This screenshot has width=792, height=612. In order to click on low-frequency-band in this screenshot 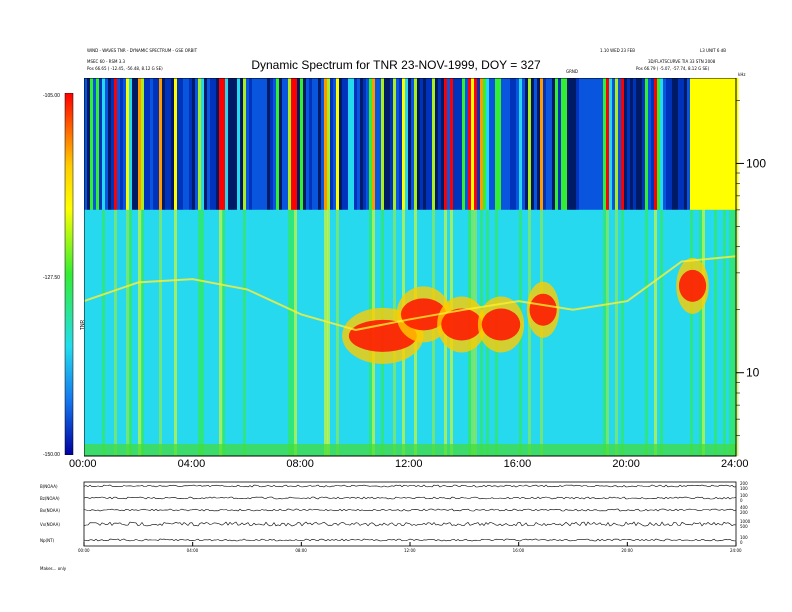, I will do `click(410, 450)`.